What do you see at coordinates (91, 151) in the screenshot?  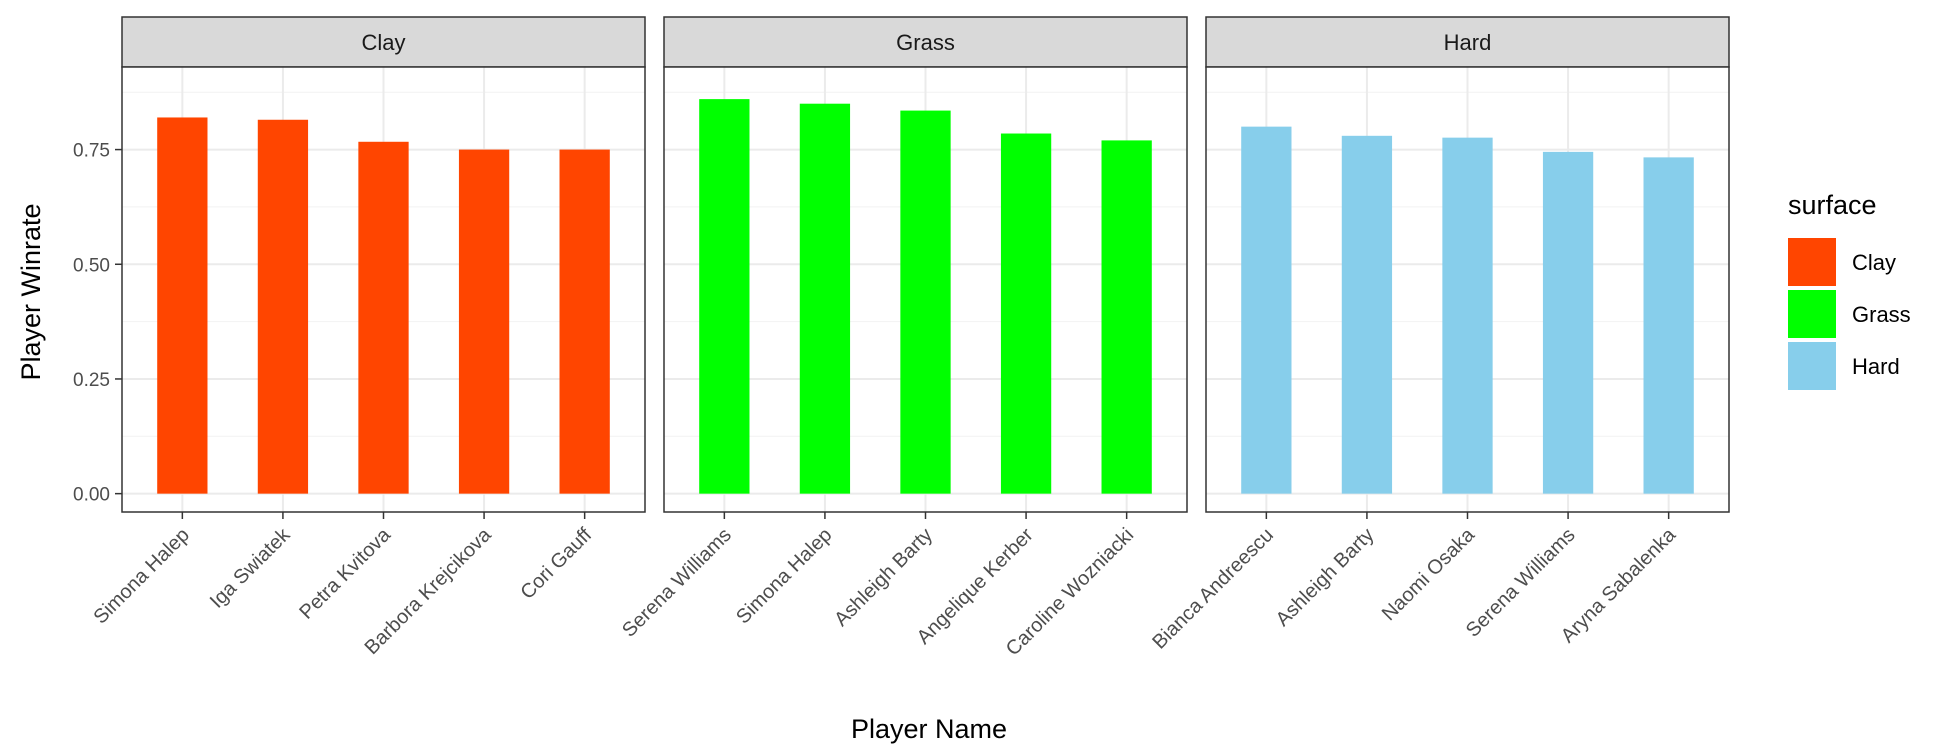 I see `y-tick-label: 0.75` at bounding box center [91, 151].